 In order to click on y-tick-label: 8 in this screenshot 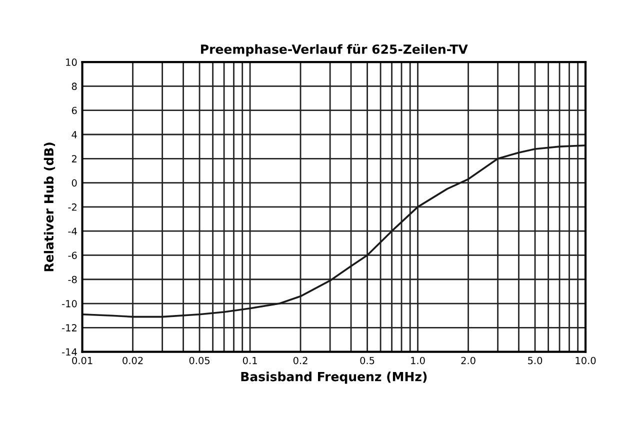, I will do `click(74, 86)`.